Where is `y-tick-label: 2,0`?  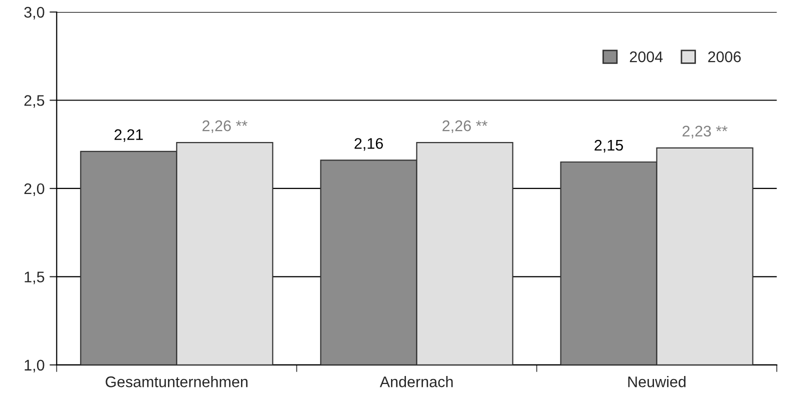
y-tick-label: 2,0 is located at coordinates (34, 189).